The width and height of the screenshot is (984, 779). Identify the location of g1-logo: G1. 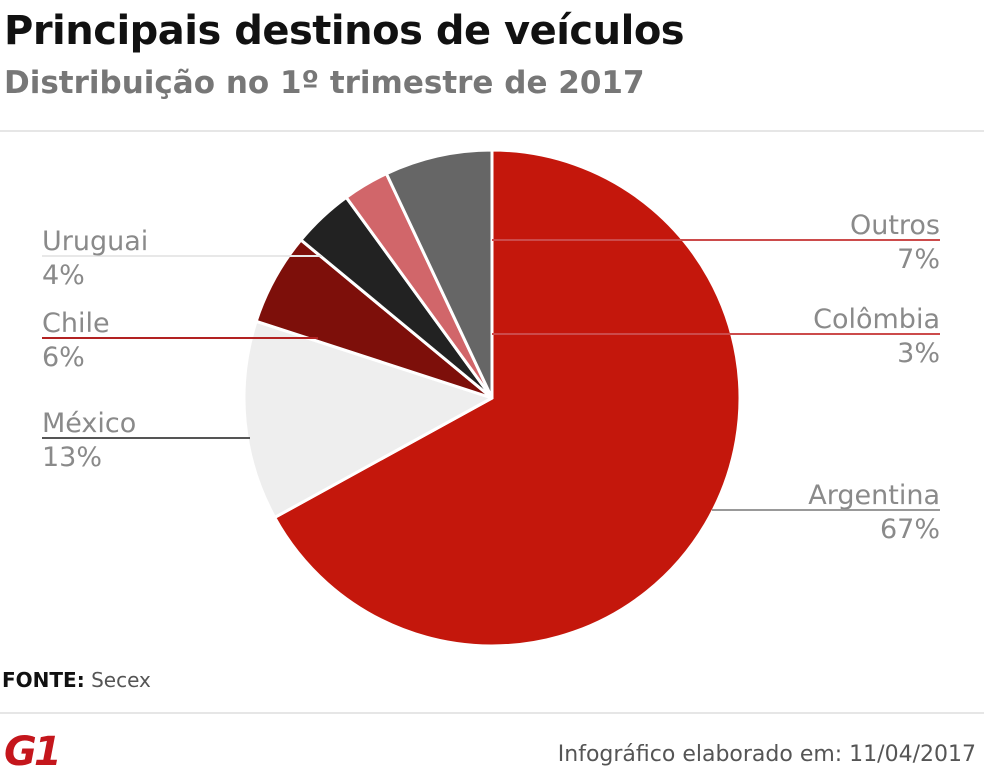
(33, 752).